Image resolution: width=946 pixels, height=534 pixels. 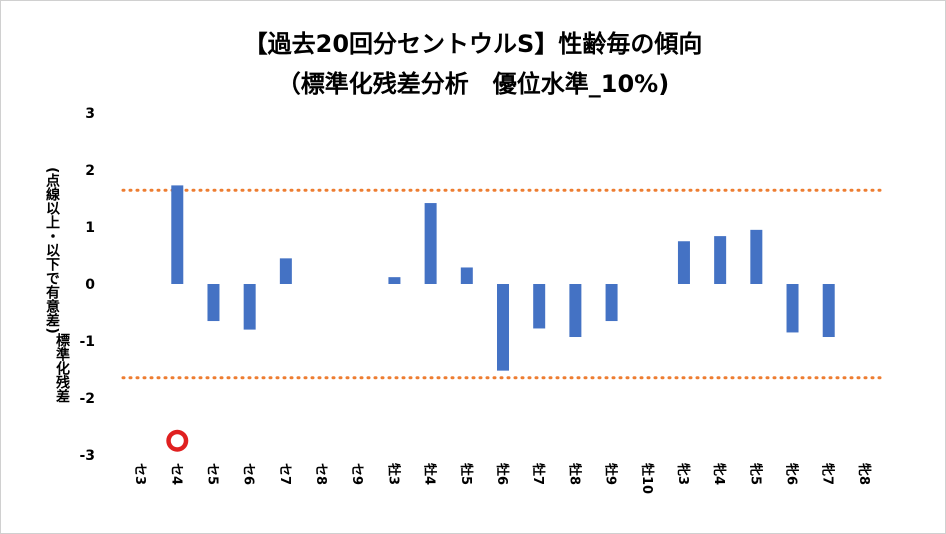 I want to click on category-label: 牡8, so click(x=574, y=474).